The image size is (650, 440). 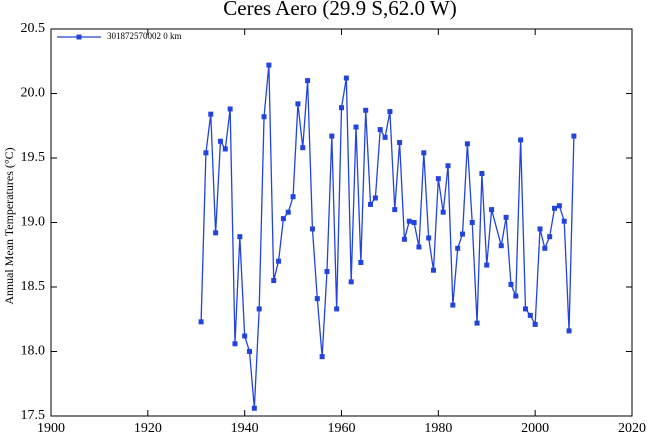 What do you see at coordinates (340, 10) in the screenshot?
I see `chart-title: Ceres Aero (29.9 S,62.0 W)` at bounding box center [340, 10].